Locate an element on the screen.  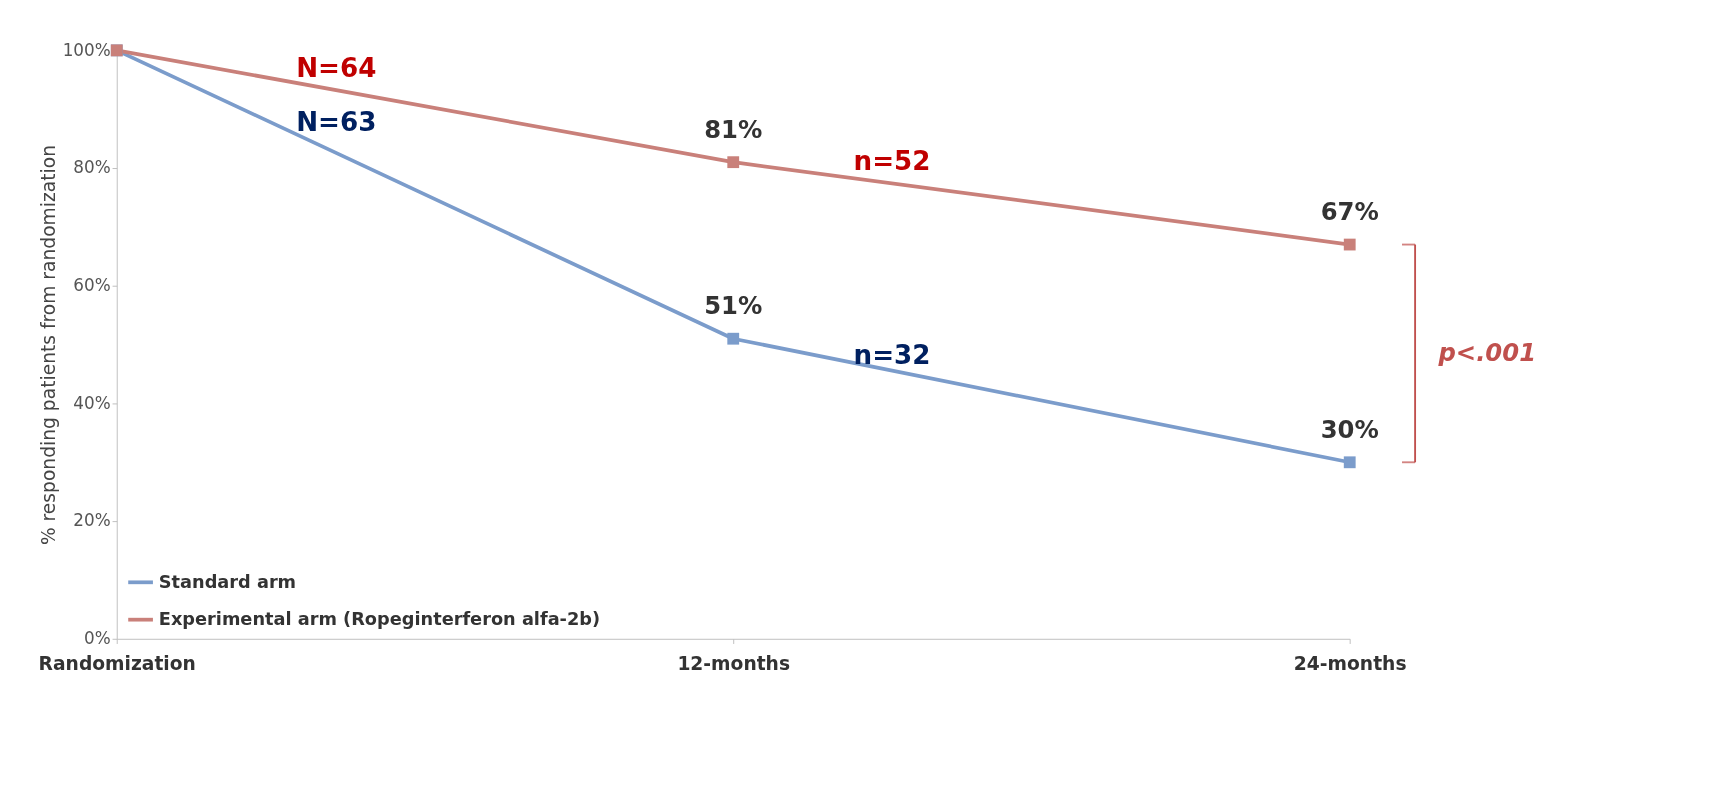
x-tick-label: 24-months is located at coordinates (1350, 664).